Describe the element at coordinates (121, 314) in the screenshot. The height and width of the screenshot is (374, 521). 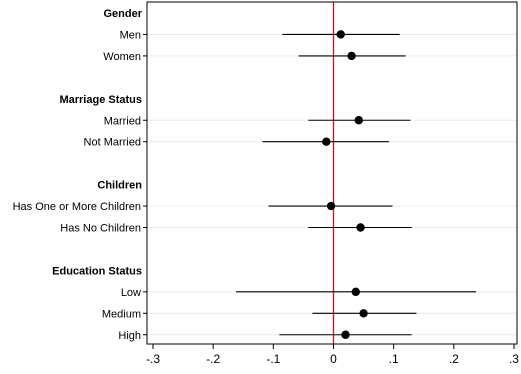
I see `row-label: Medium` at that location.